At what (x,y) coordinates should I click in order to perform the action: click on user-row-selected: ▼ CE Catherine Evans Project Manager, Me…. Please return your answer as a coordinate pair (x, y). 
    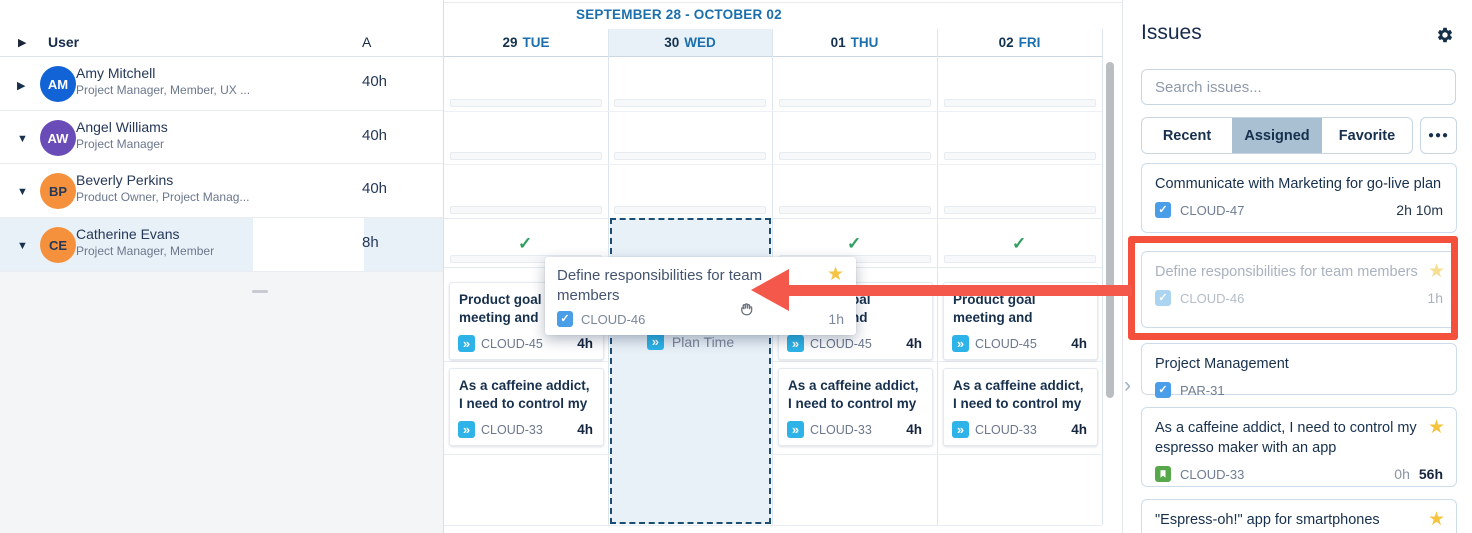
    Looking at the image, I should click on (221, 245).